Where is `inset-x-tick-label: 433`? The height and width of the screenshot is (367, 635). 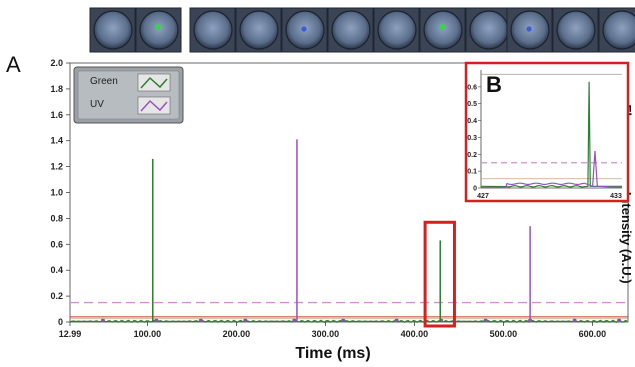
inset-x-tick-label: 433 is located at coordinates (616, 196).